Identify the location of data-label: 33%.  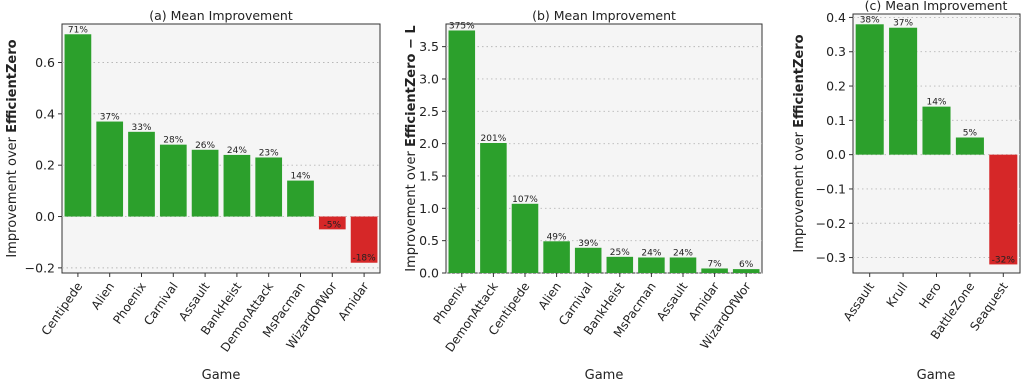
(141, 128).